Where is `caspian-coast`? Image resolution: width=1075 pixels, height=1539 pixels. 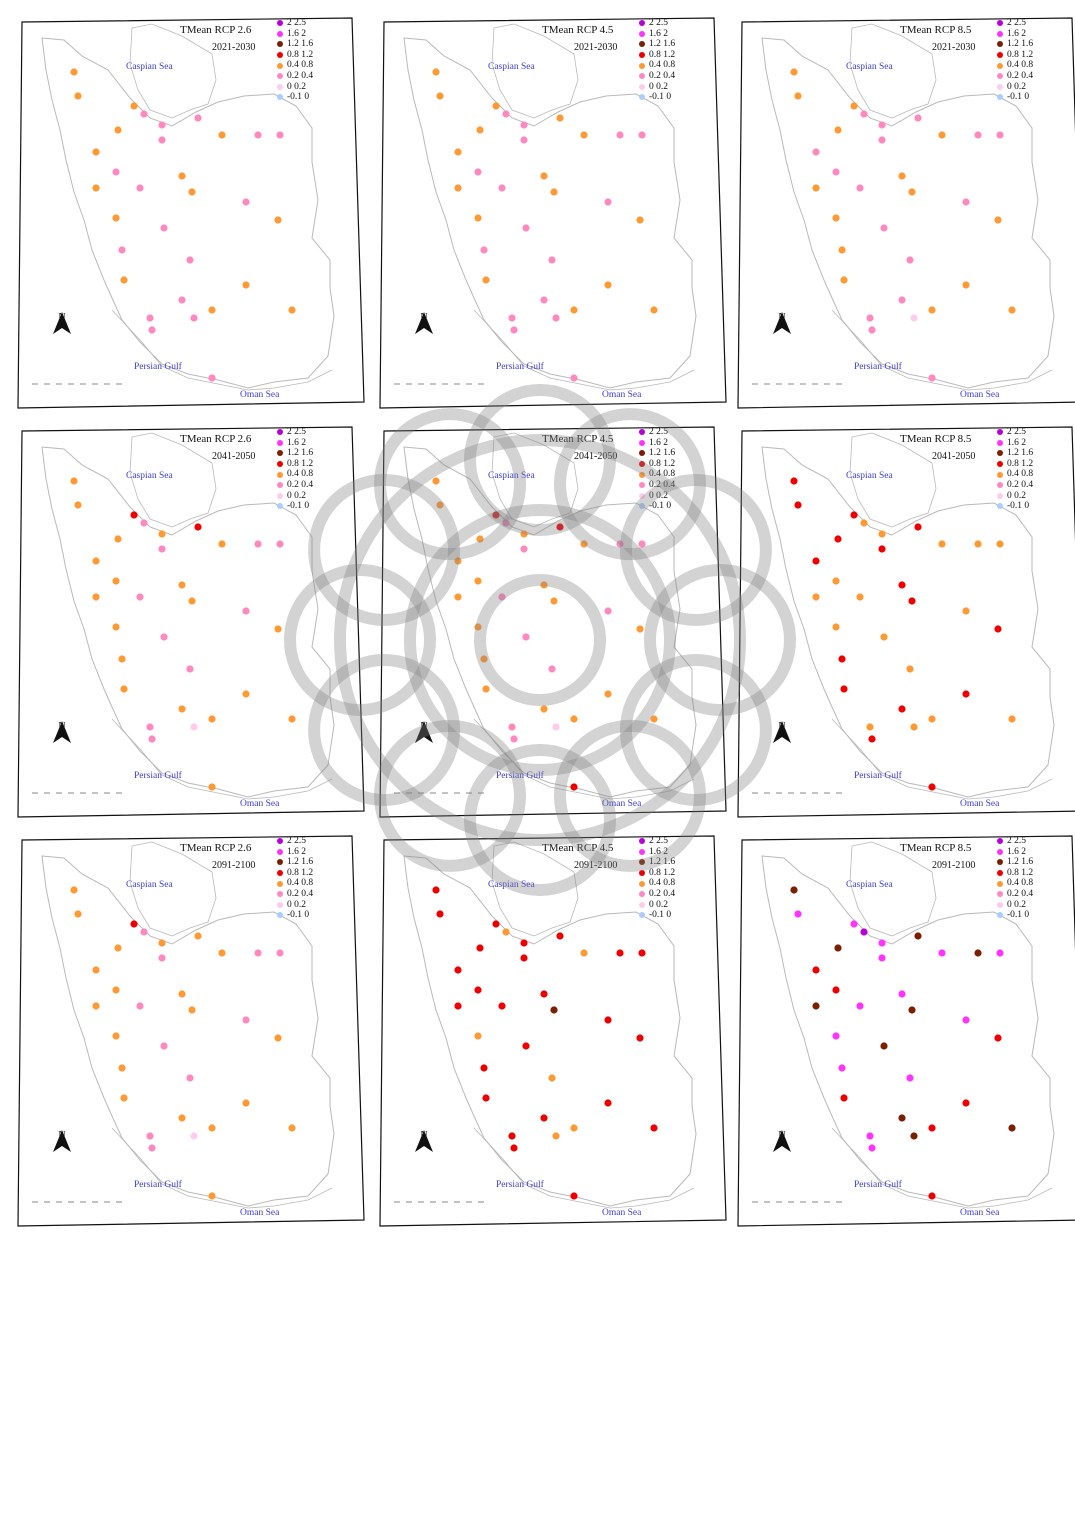 caspian-coast is located at coordinates (893, 889).